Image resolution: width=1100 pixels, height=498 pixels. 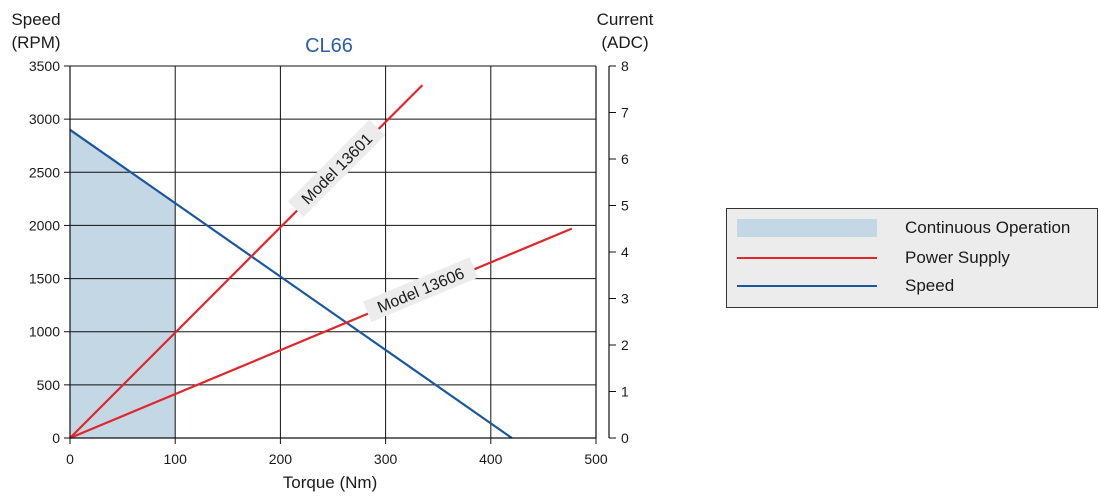 What do you see at coordinates (988, 227) in the screenshot?
I see `legend-label-continuous: Continuous Operation` at bounding box center [988, 227].